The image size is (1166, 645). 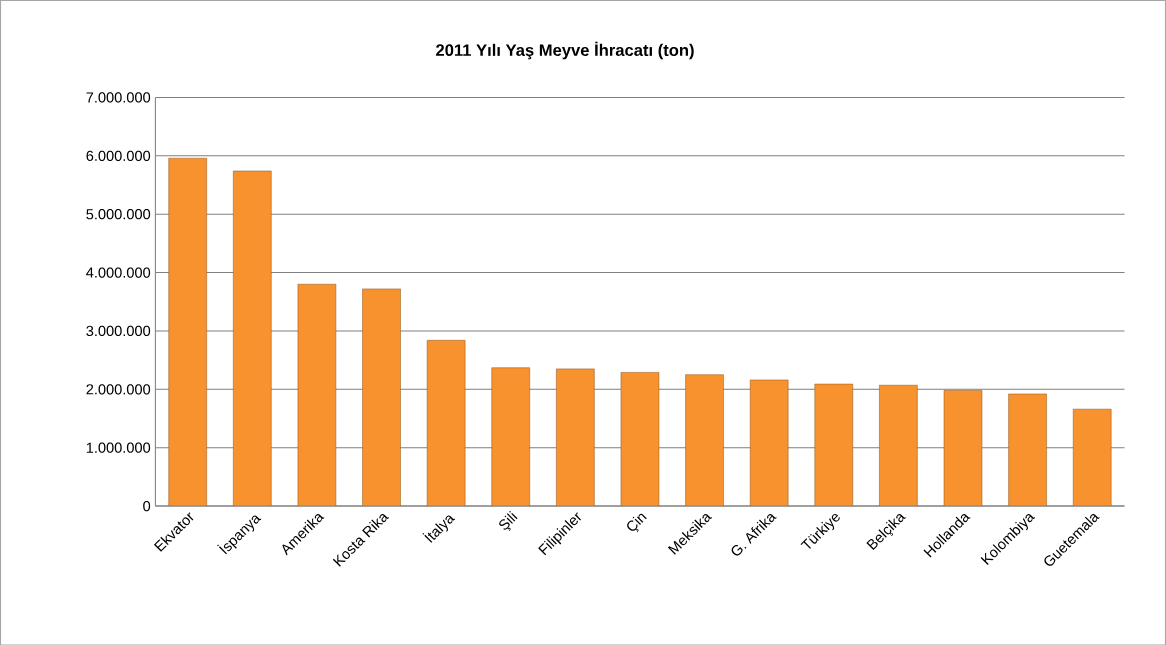 What do you see at coordinates (118, 272) in the screenshot?
I see `y-tick-label: 4.000.000` at bounding box center [118, 272].